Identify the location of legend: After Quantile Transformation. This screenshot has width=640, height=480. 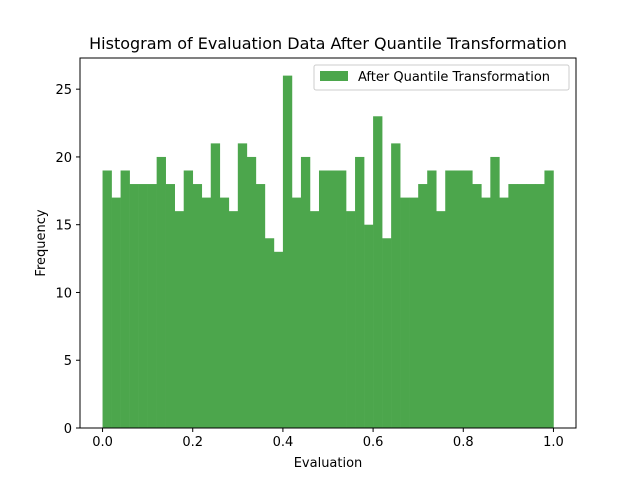
(441, 77).